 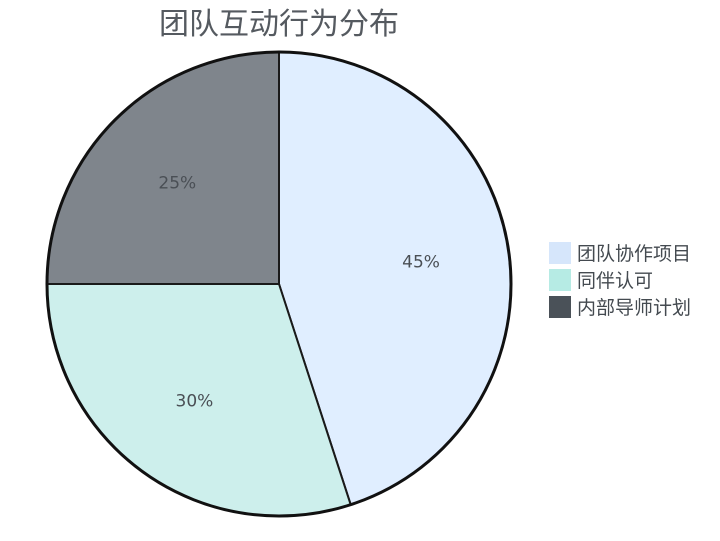 I want to click on pie-slice-label-3: 25%, so click(x=177, y=183).